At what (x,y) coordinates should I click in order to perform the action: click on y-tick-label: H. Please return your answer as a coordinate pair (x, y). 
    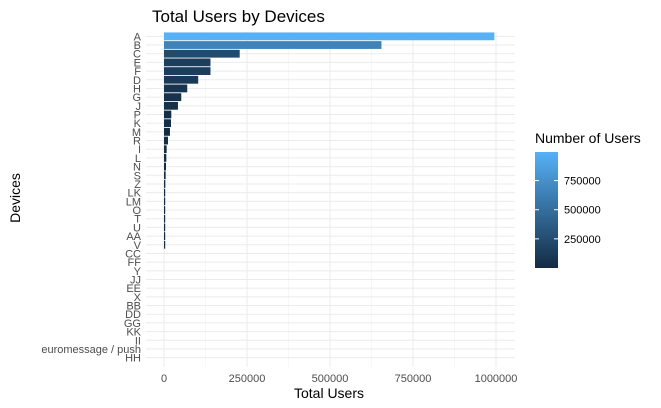
    Looking at the image, I should click on (137, 89).